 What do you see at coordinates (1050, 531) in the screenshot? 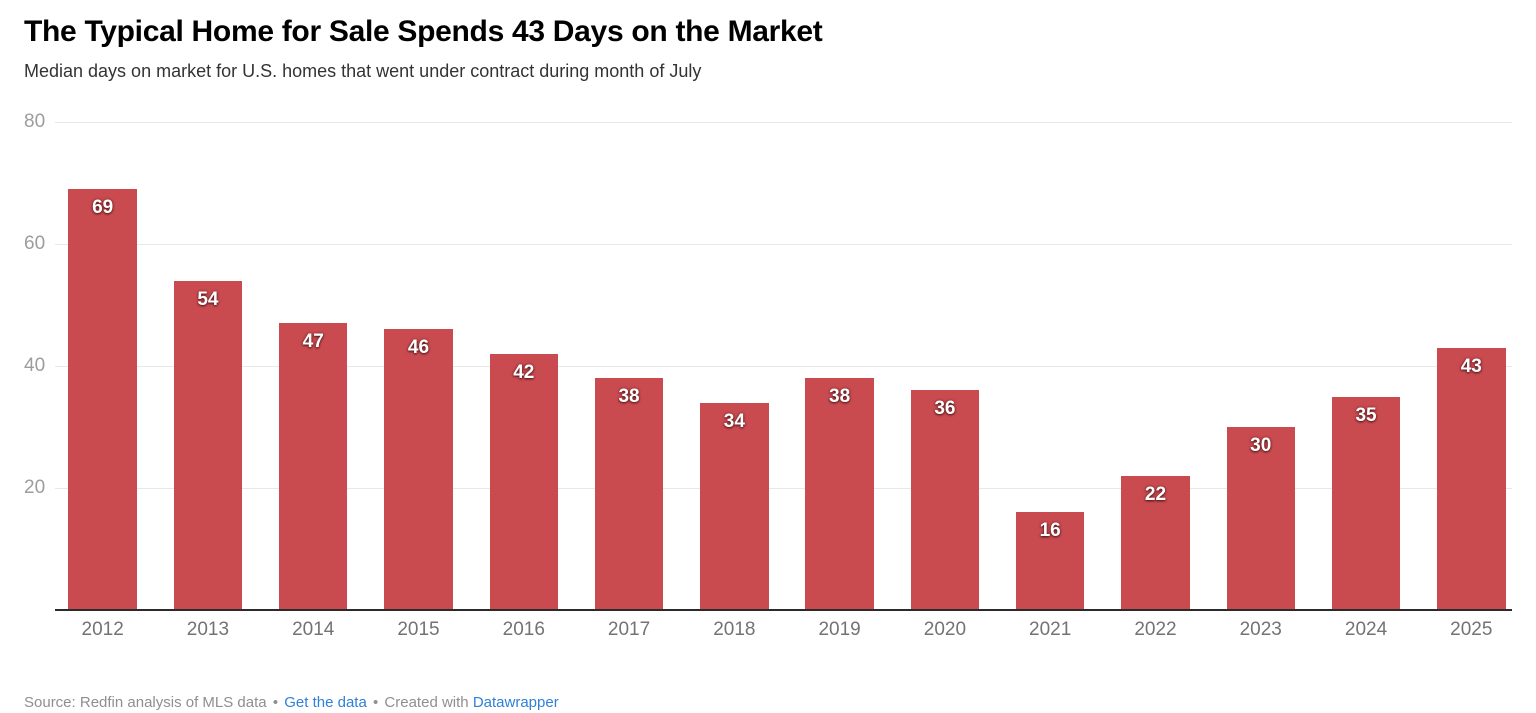
I see `bar-value-label-2021: 16` at bounding box center [1050, 531].